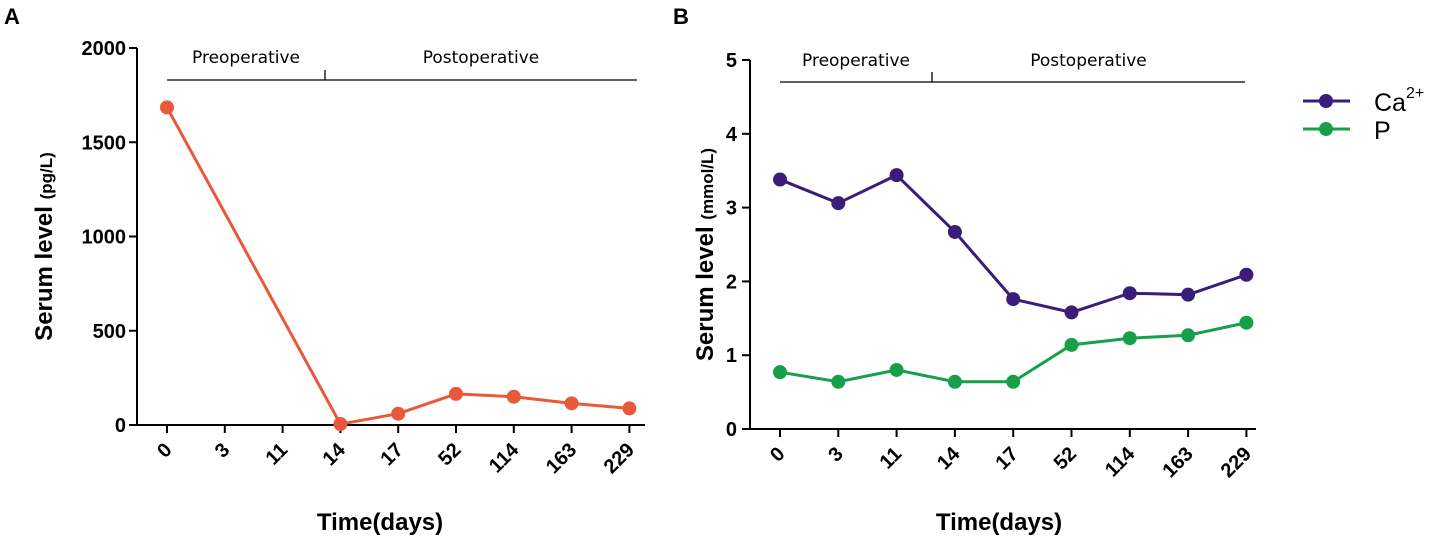 Image resolution: width=1441 pixels, height=542 pixels. I want to click on y-tick-label: 500, so click(109, 332).